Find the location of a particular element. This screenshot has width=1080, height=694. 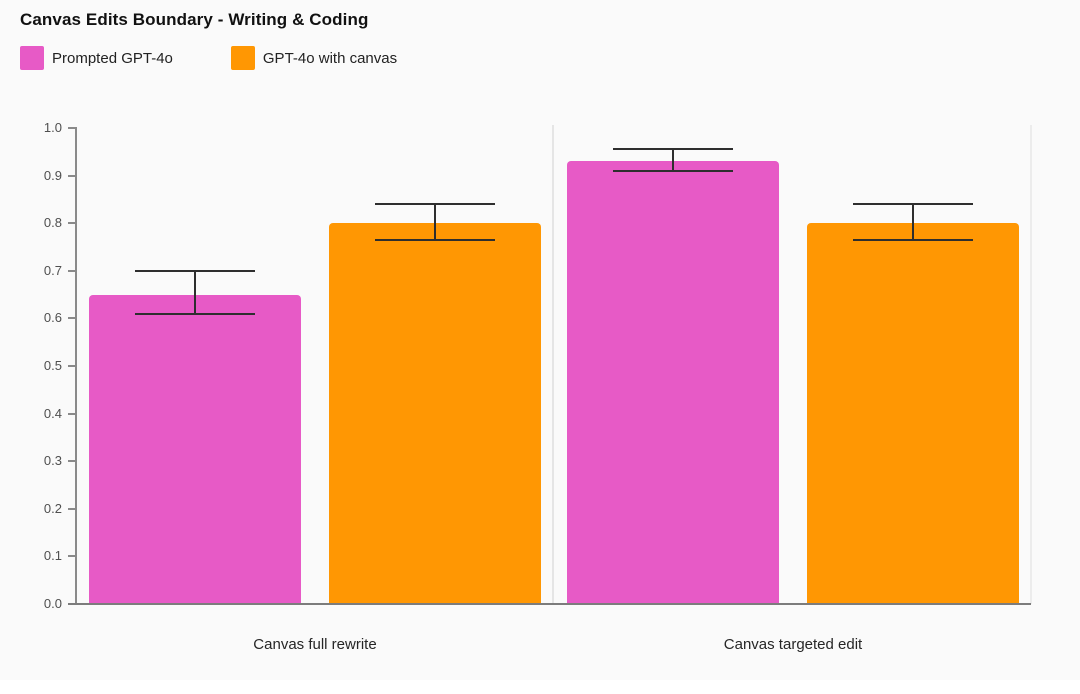

error-bar-cap-low-prompted-gpt-4o-canvas-targeted-edit is located at coordinates (673, 170).